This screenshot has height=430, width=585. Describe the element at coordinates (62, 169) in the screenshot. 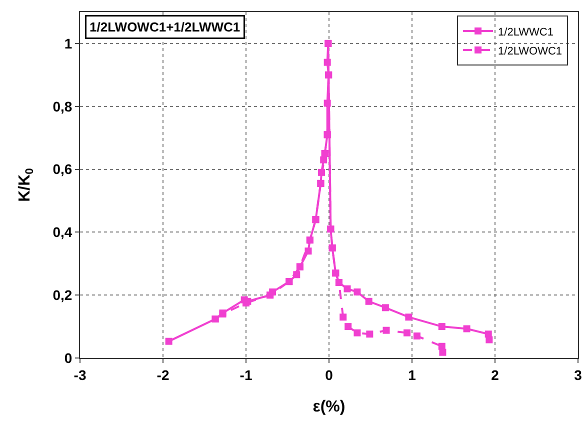

I see `y-tick-label: 0,6` at that location.